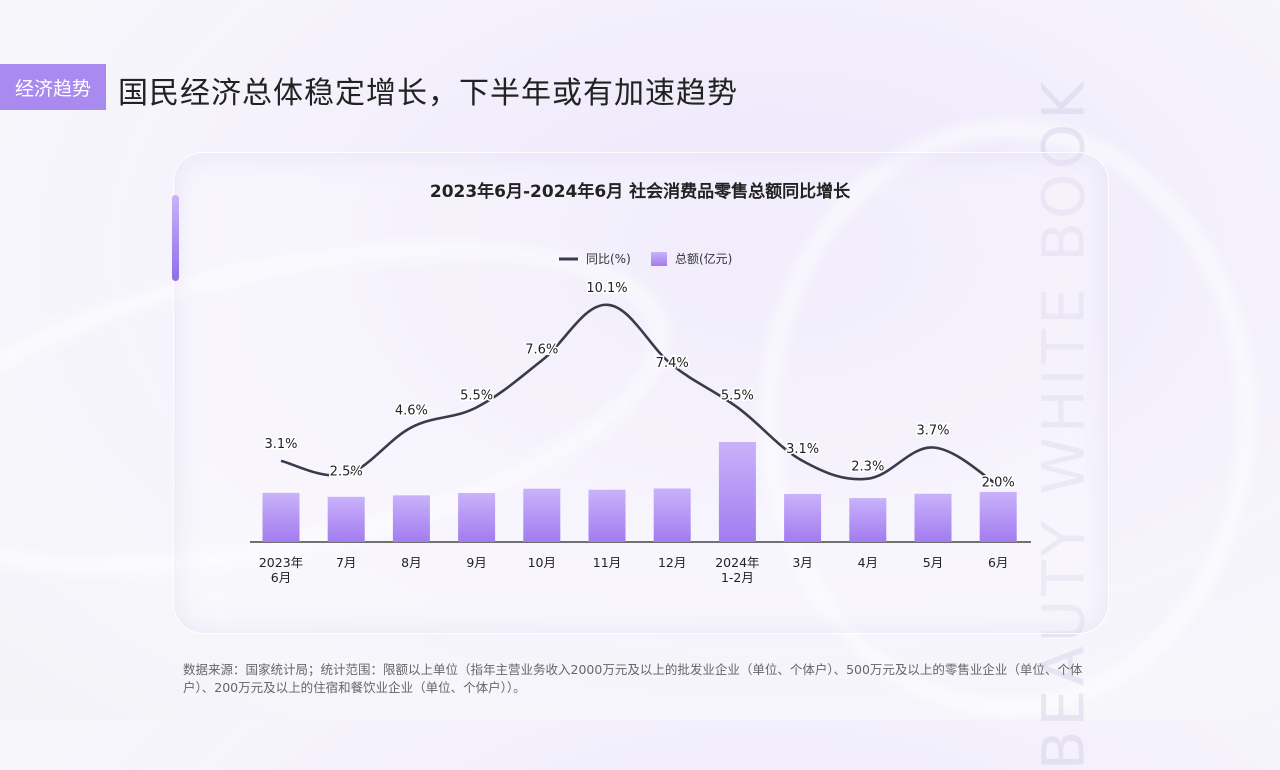 This screenshot has width=1280, height=770. I want to click on yoy-line, so click(639, 395).